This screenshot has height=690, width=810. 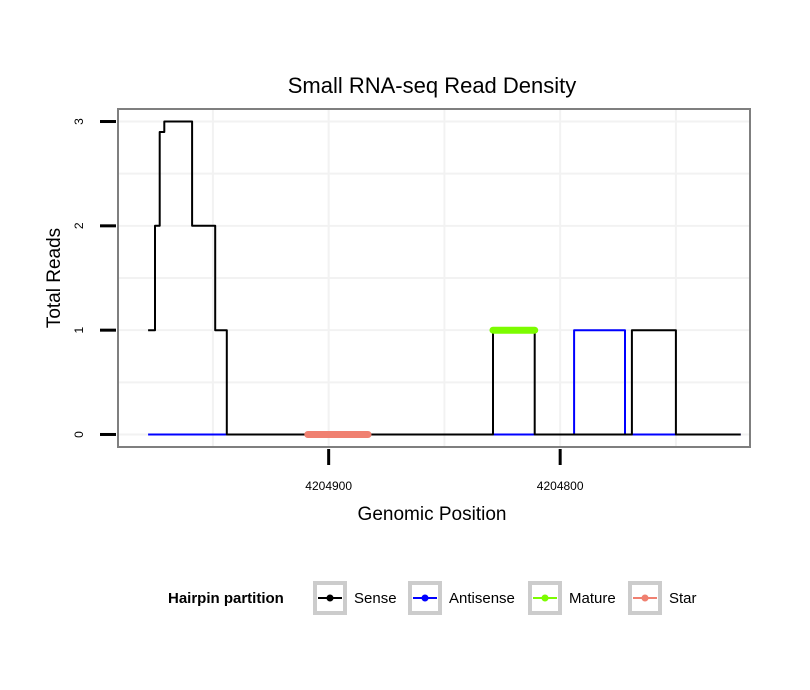 I want to click on y-axis-label: Total Reads, so click(x=54, y=278).